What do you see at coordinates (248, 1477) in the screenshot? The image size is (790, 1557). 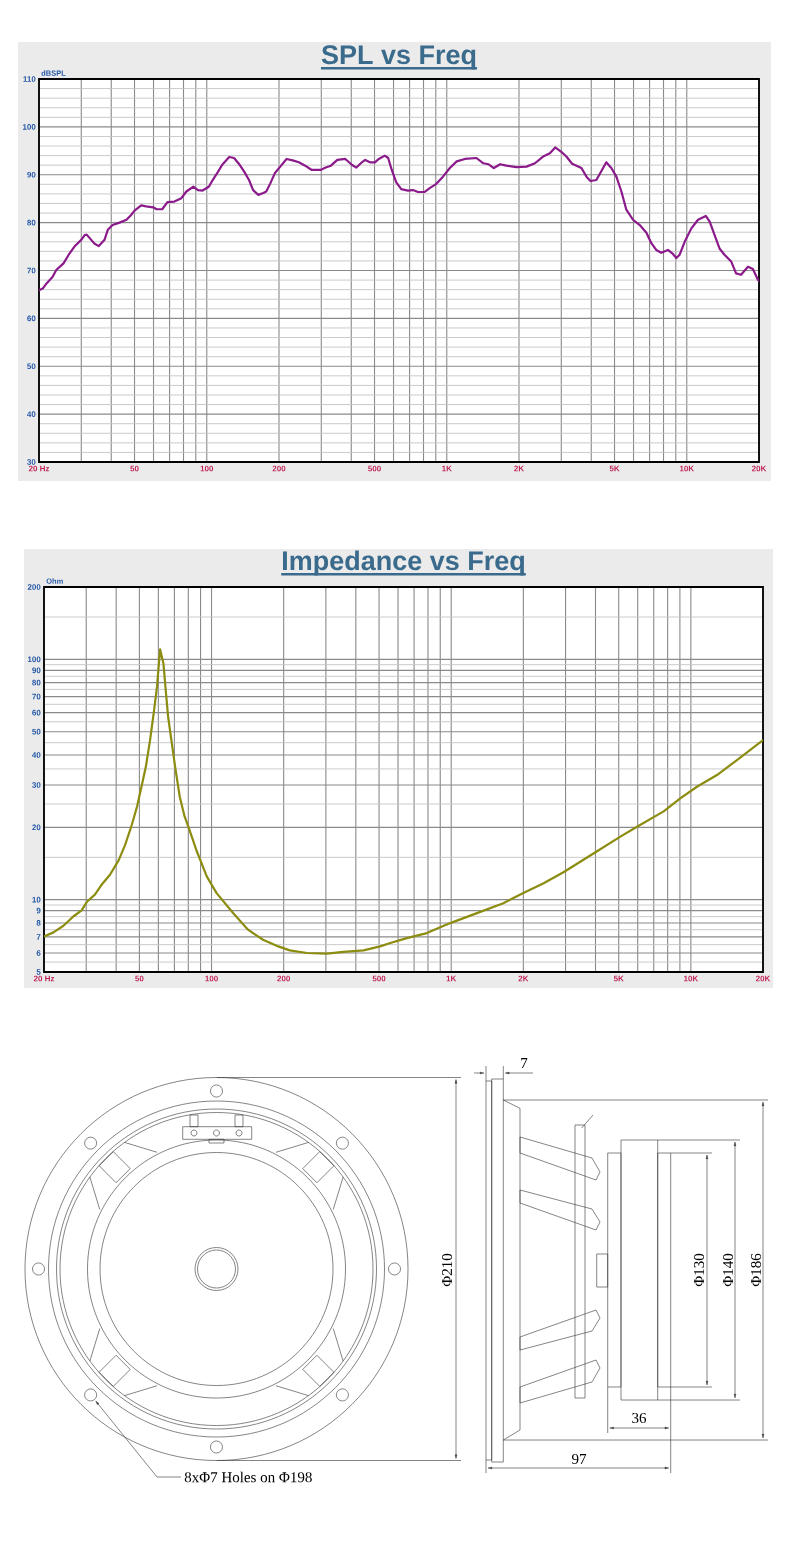 I see `text: 8xΦ7 Holes on Φ198` at bounding box center [248, 1477].